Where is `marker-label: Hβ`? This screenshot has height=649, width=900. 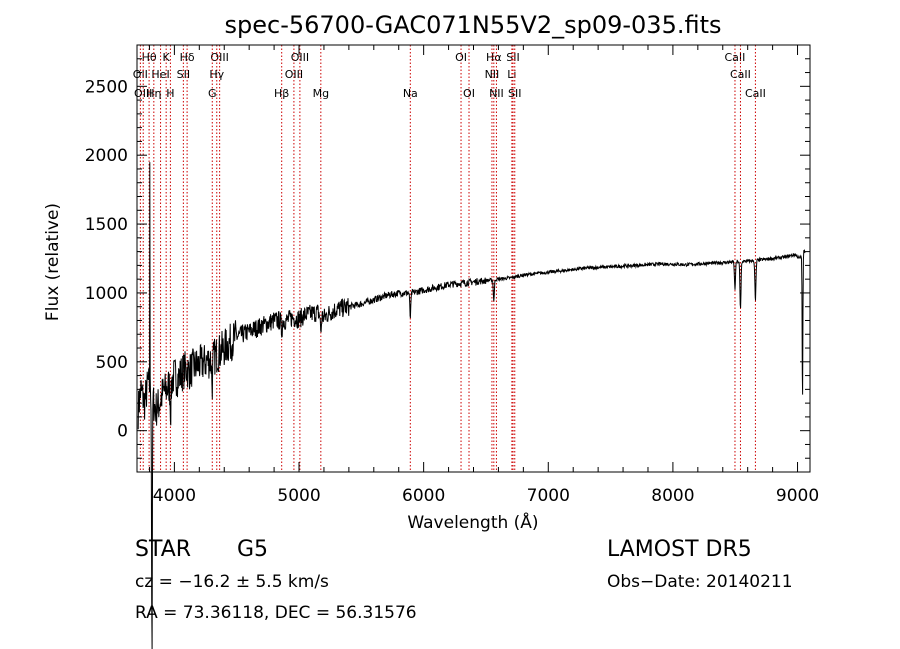 marker-label: Hβ is located at coordinates (281, 93).